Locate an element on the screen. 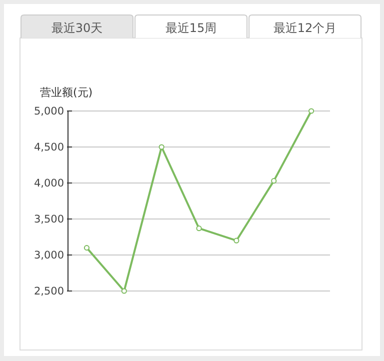 This screenshot has height=361, width=384. y-tick-label: 3,500 is located at coordinates (49, 220).